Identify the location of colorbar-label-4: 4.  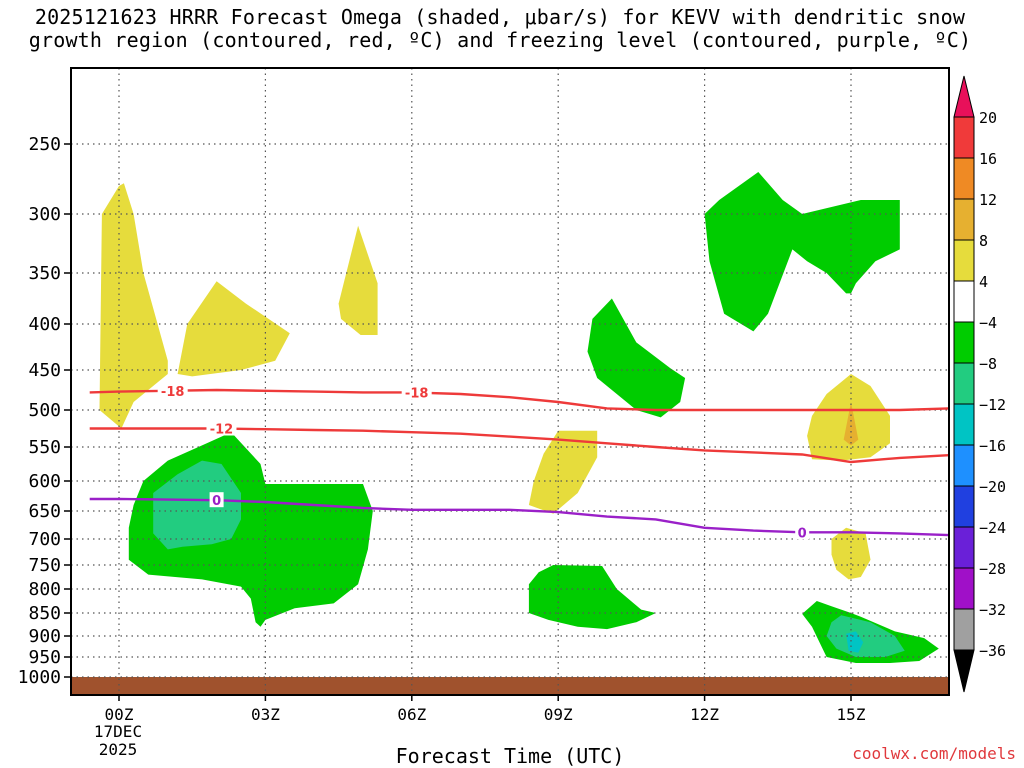
(983, 282).